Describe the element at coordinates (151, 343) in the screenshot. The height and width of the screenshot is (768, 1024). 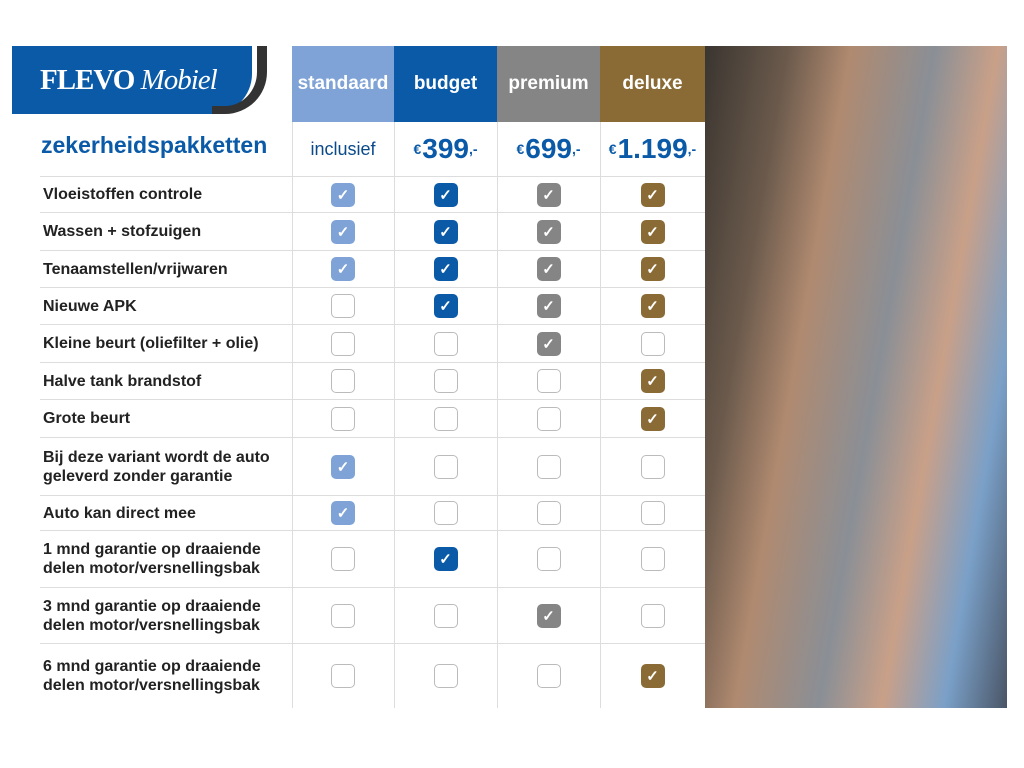
I see `feature-label: Kleine beurt (oliefilter + olie)` at that location.